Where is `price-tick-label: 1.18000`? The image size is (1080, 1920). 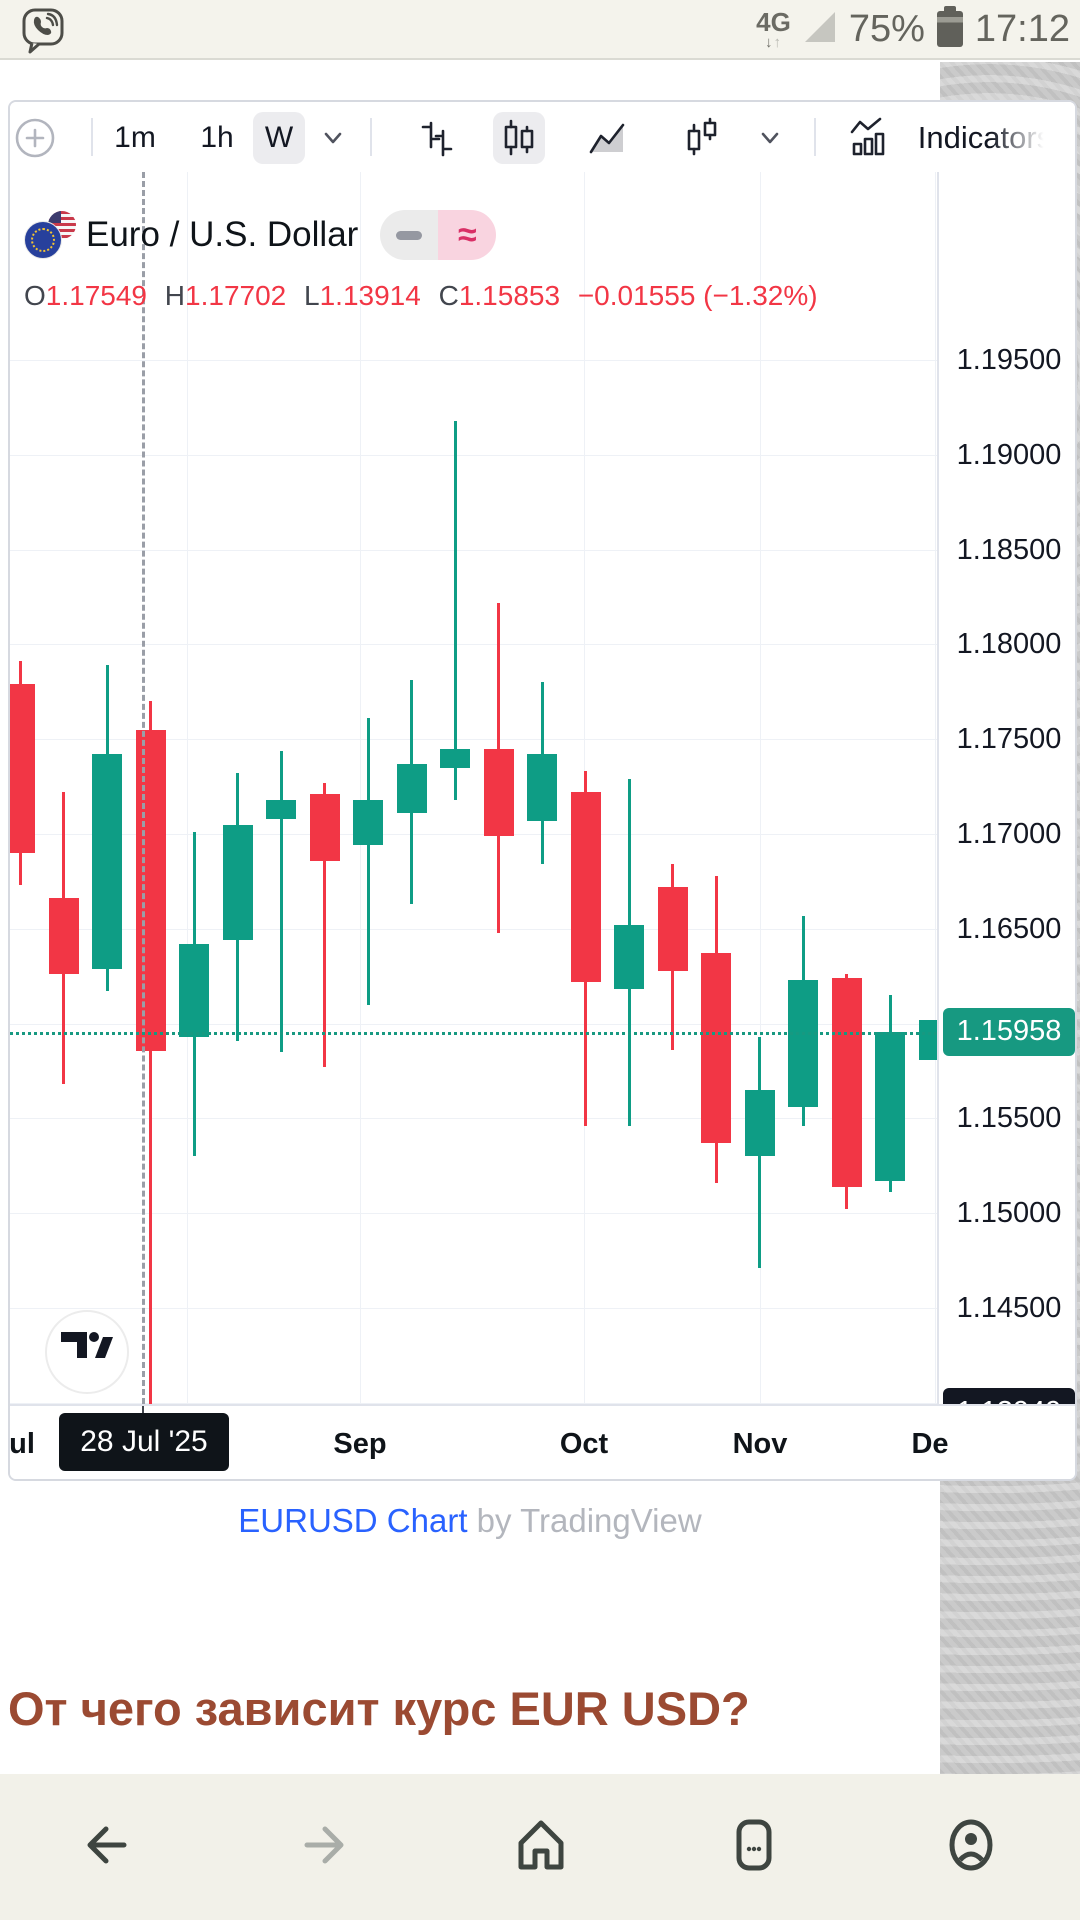
price-tick-label: 1.18000 is located at coordinates (1009, 644).